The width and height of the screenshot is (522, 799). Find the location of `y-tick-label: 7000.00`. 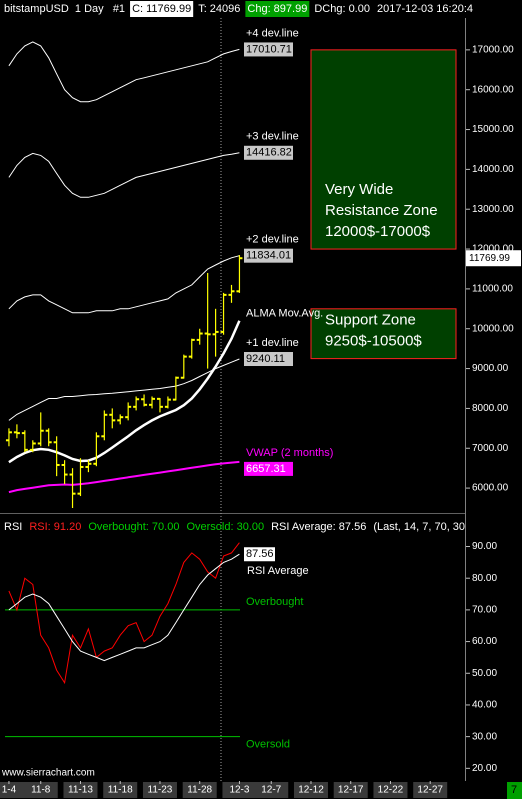

y-tick-label: 7000.00 is located at coordinates (490, 448).